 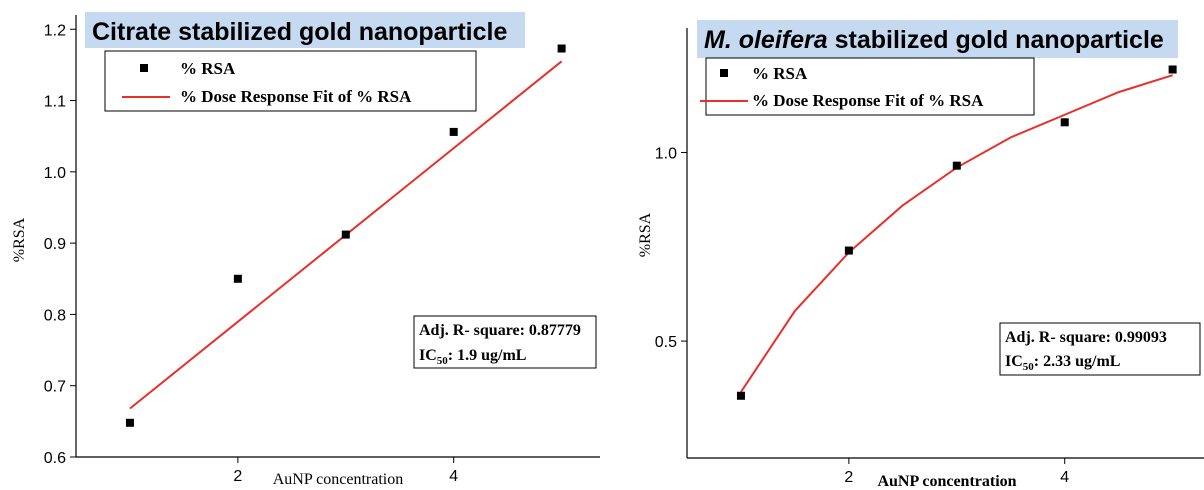 I want to click on right-ic-value: : 2.33 ug/mL, so click(x=1077, y=361).